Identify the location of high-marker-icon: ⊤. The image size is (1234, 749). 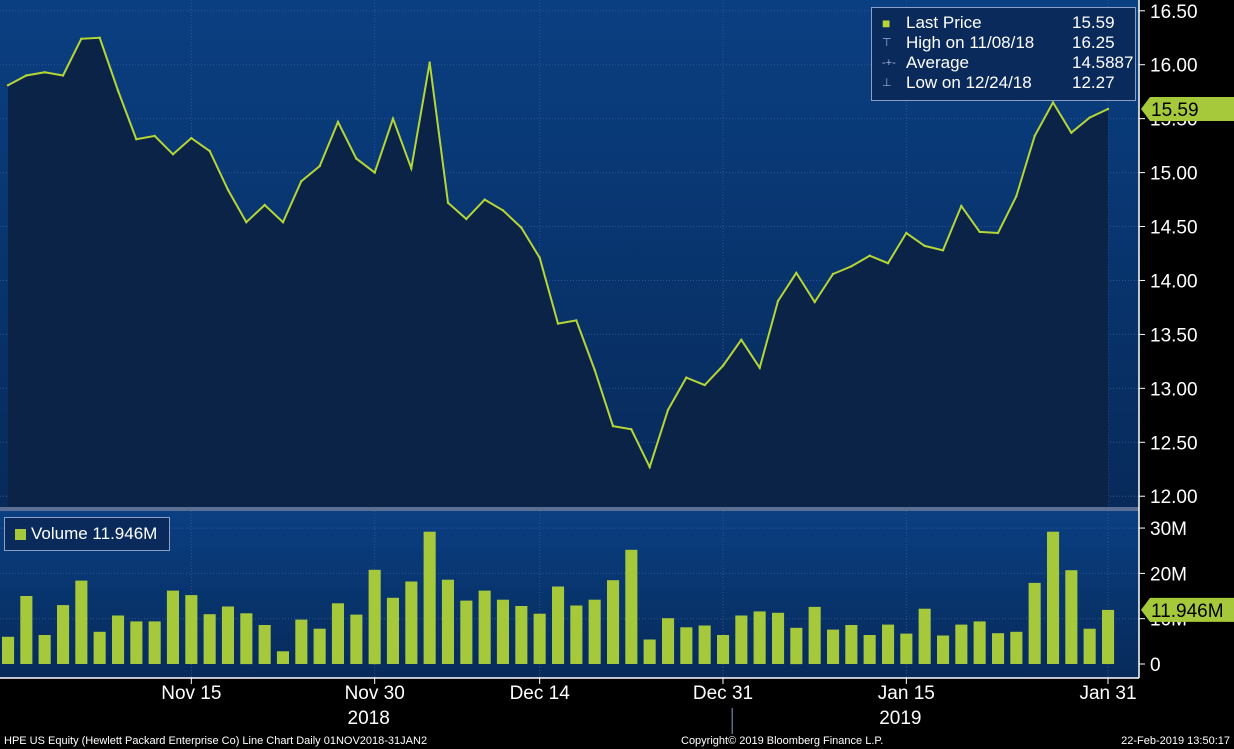
(887, 43).